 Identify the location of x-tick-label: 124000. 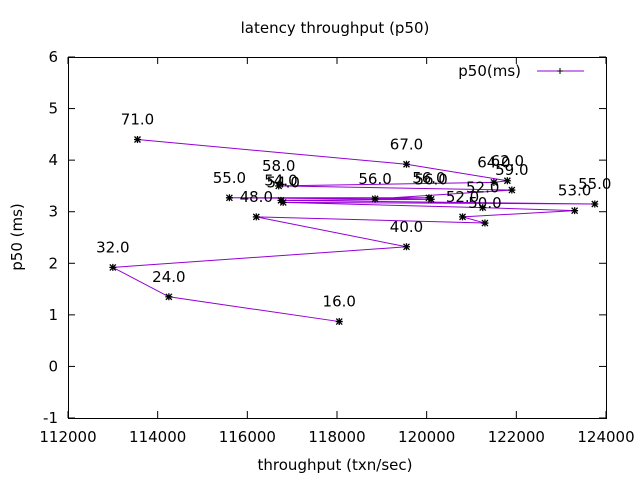
(605, 437).